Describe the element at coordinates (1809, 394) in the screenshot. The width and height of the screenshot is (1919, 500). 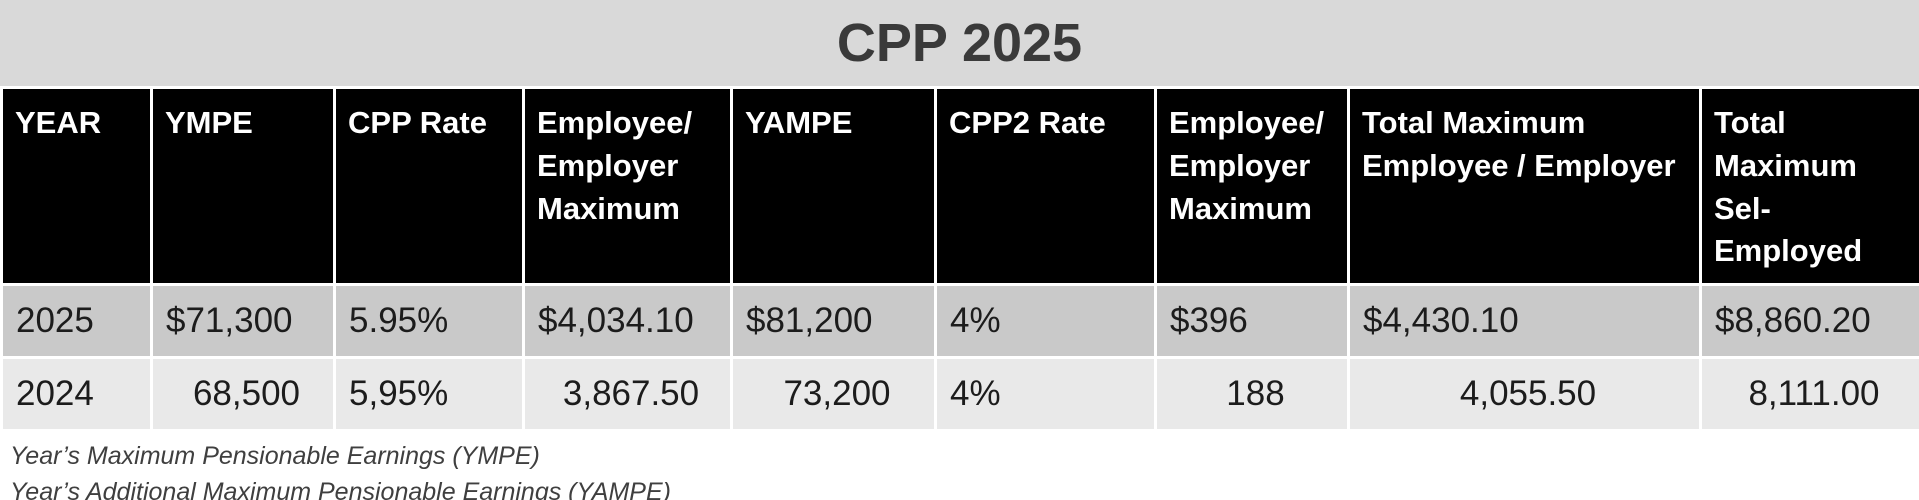
I see `cell-2024-total-maximum-self-employed: 8,111.00` at that location.